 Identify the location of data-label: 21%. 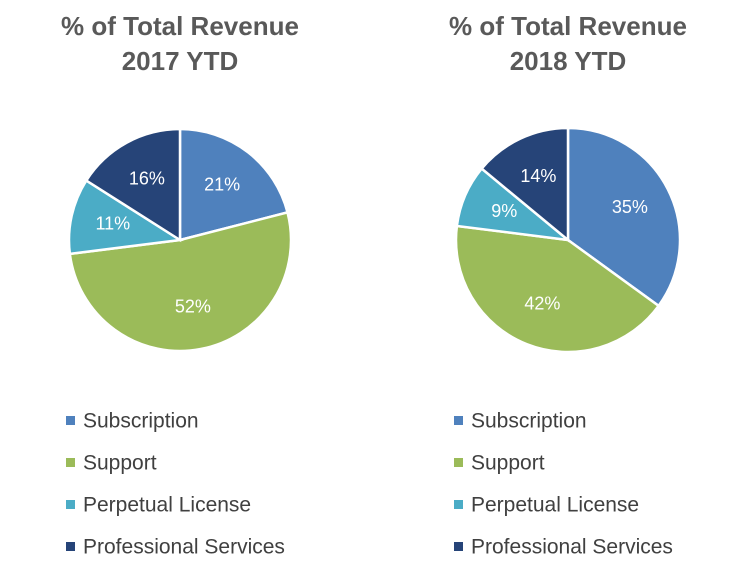
(222, 184).